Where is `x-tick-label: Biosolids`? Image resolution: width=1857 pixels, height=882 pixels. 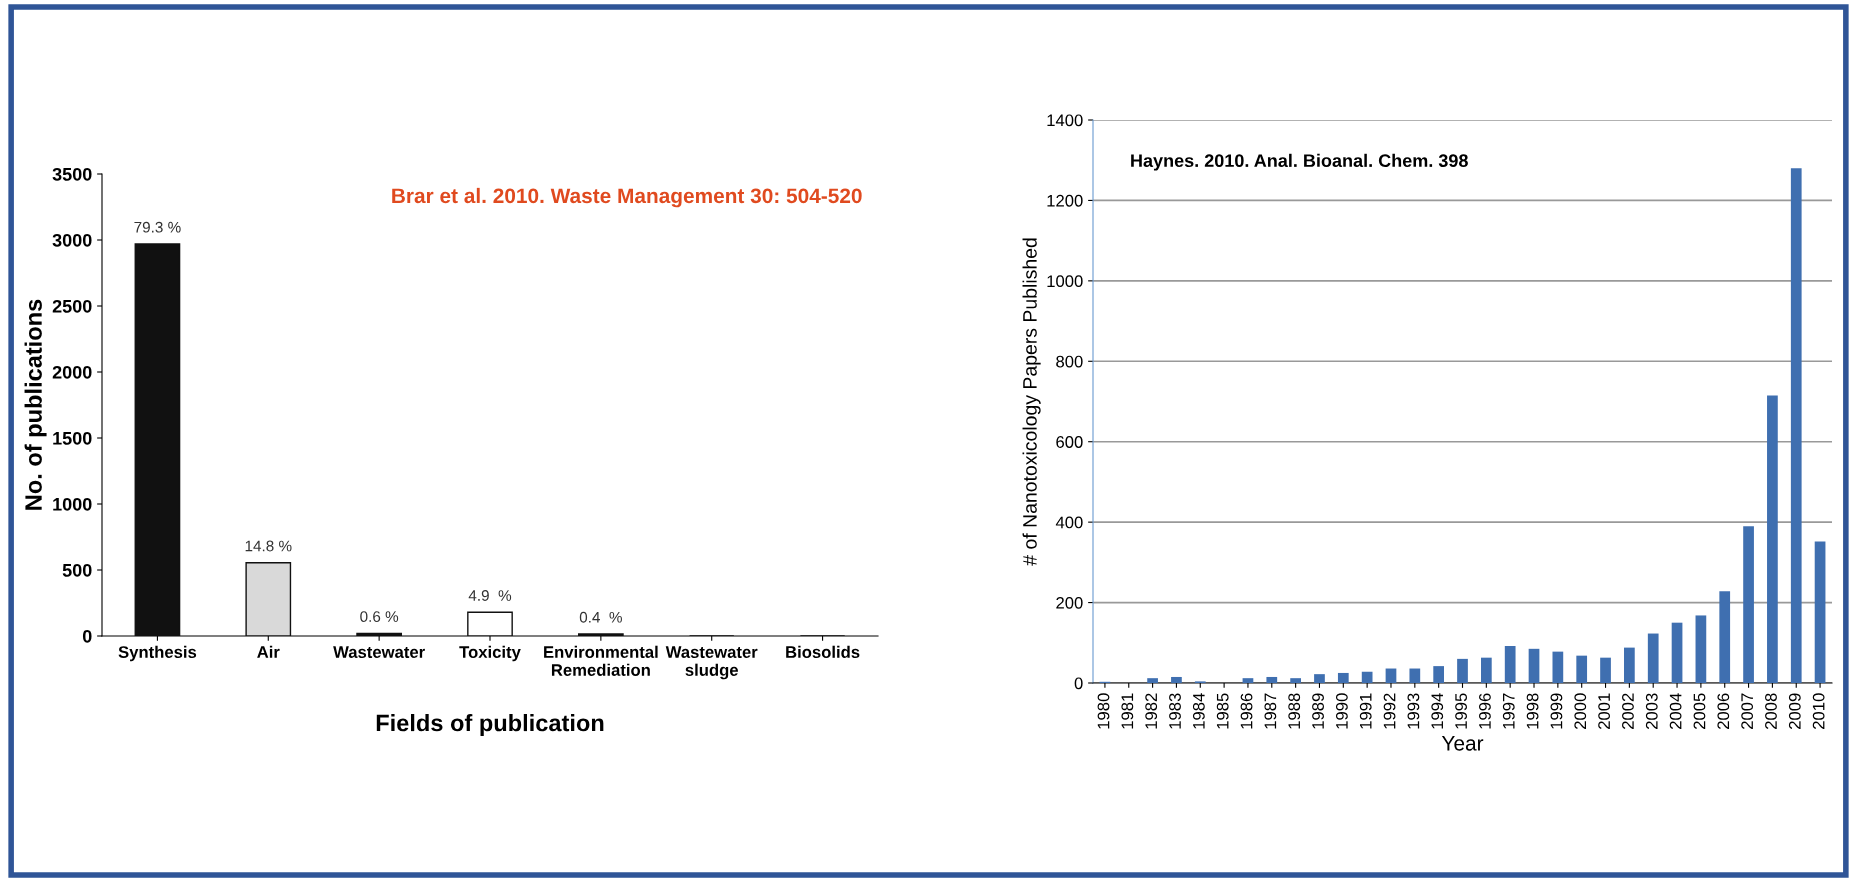
x-tick-label: Biosolids is located at coordinates (823, 651).